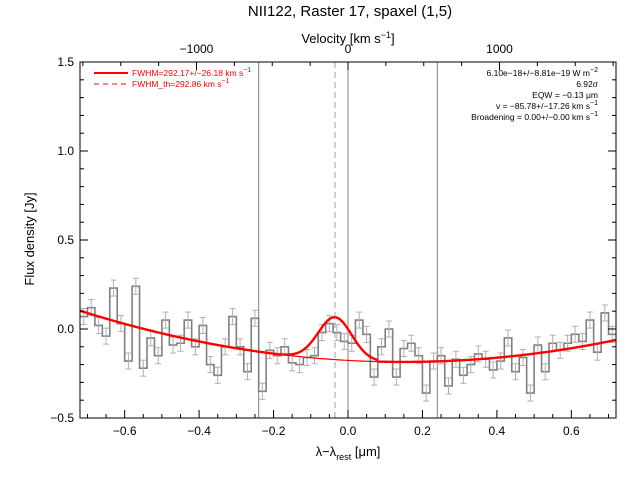  What do you see at coordinates (348, 431) in the screenshot?
I see `x-tick-label: 0.0` at bounding box center [348, 431].